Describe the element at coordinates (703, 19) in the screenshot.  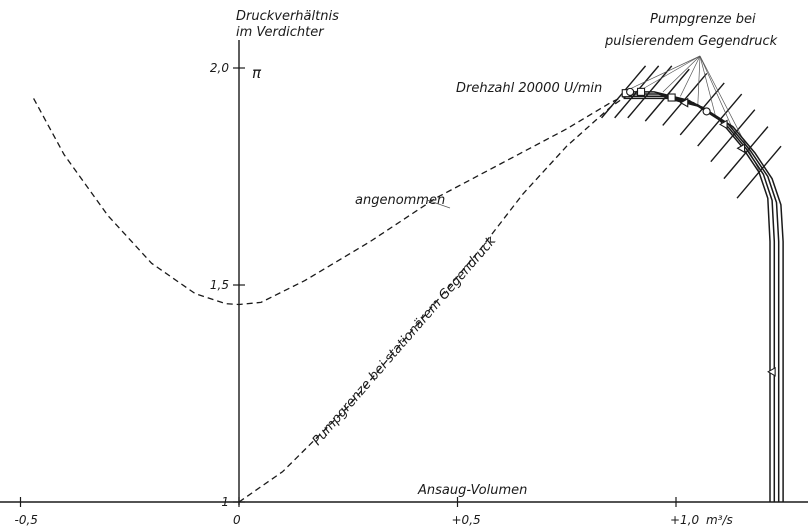
I see `surge-pulsating-label-line1: Pumpgrenze bei` at that location.